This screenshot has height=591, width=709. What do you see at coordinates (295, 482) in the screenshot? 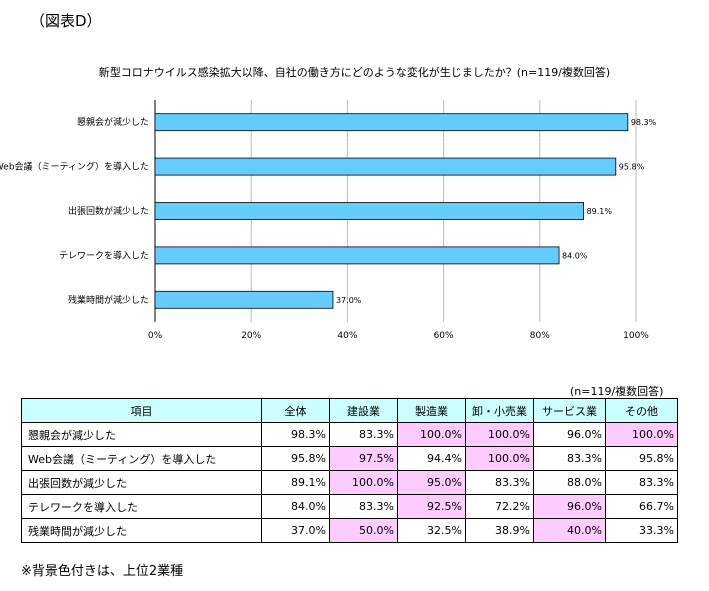
I see `cell-total: 89.1%` at bounding box center [295, 482].